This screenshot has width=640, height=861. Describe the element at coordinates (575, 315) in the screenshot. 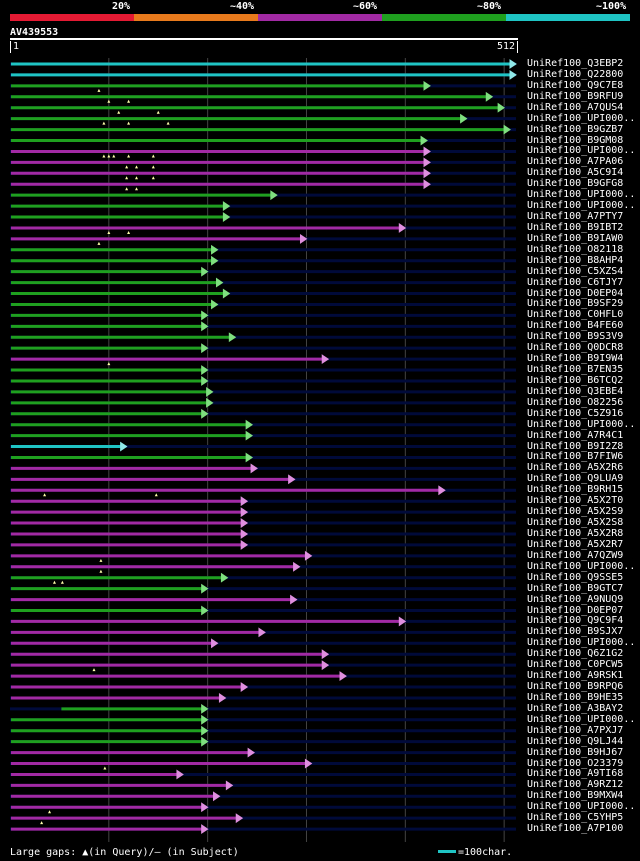

I see `hit-name-link: UniRef100_C0HFL0` at that location.